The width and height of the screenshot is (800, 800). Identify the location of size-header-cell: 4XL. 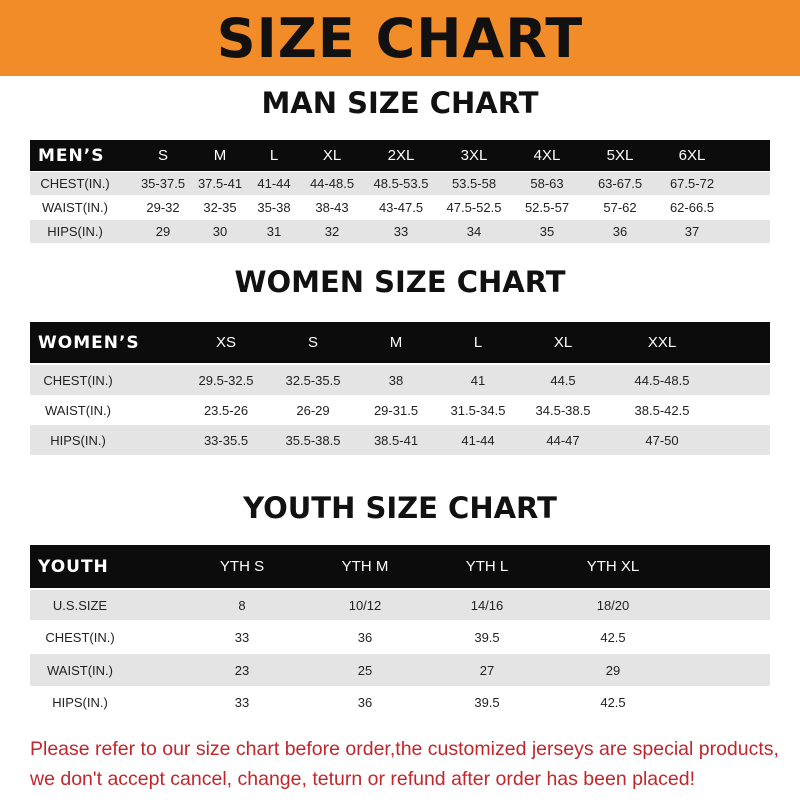
(547, 155).